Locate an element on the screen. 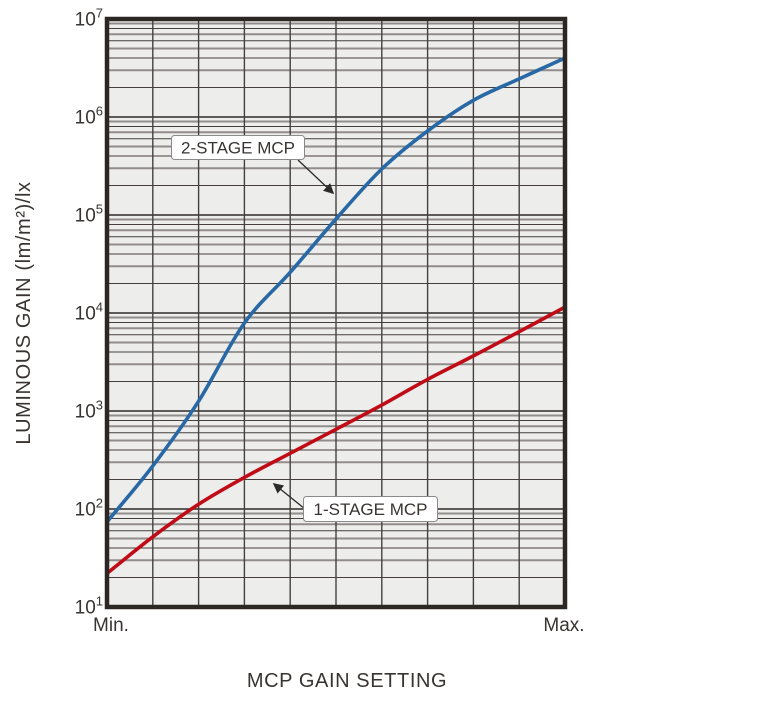  callout-1-stage-mcp: 1-STAGE MCP is located at coordinates (355, 502).